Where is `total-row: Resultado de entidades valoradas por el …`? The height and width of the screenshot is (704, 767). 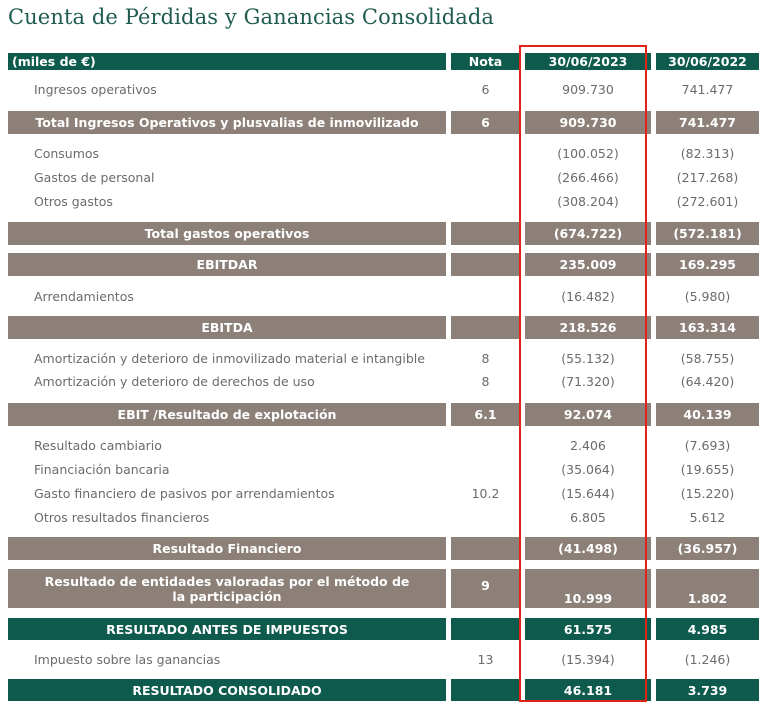 total-row: Resultado de entidades valoradas por el … is located at coordinates (383, 588).